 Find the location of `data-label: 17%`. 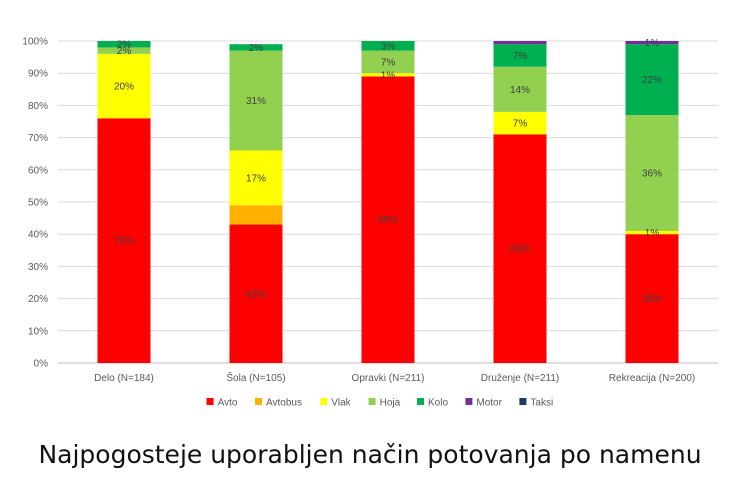

data-label: 17% is located at coordinates (256, 178).